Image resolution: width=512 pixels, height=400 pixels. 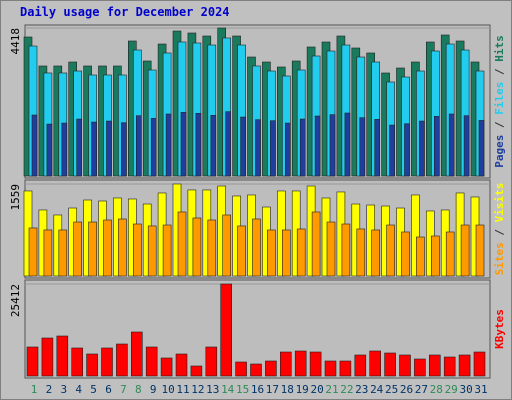 What do you see at coordinates (465, 389) in the screenshot?
I see `x-tick-label: 30` at bounding box center [465, 389].